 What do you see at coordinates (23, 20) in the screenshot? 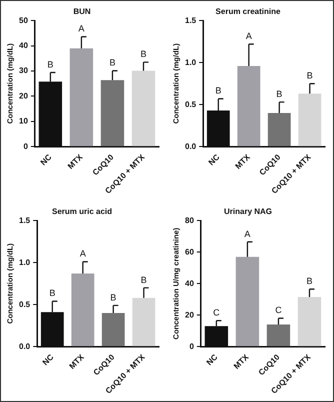
I see `y-tick-label: 50` at bounding box center [23, 20].